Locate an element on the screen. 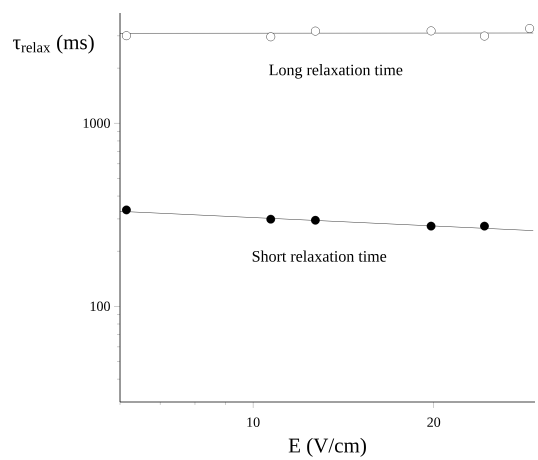  annotation: Long relaxation time is located at coordinates (335, 71).